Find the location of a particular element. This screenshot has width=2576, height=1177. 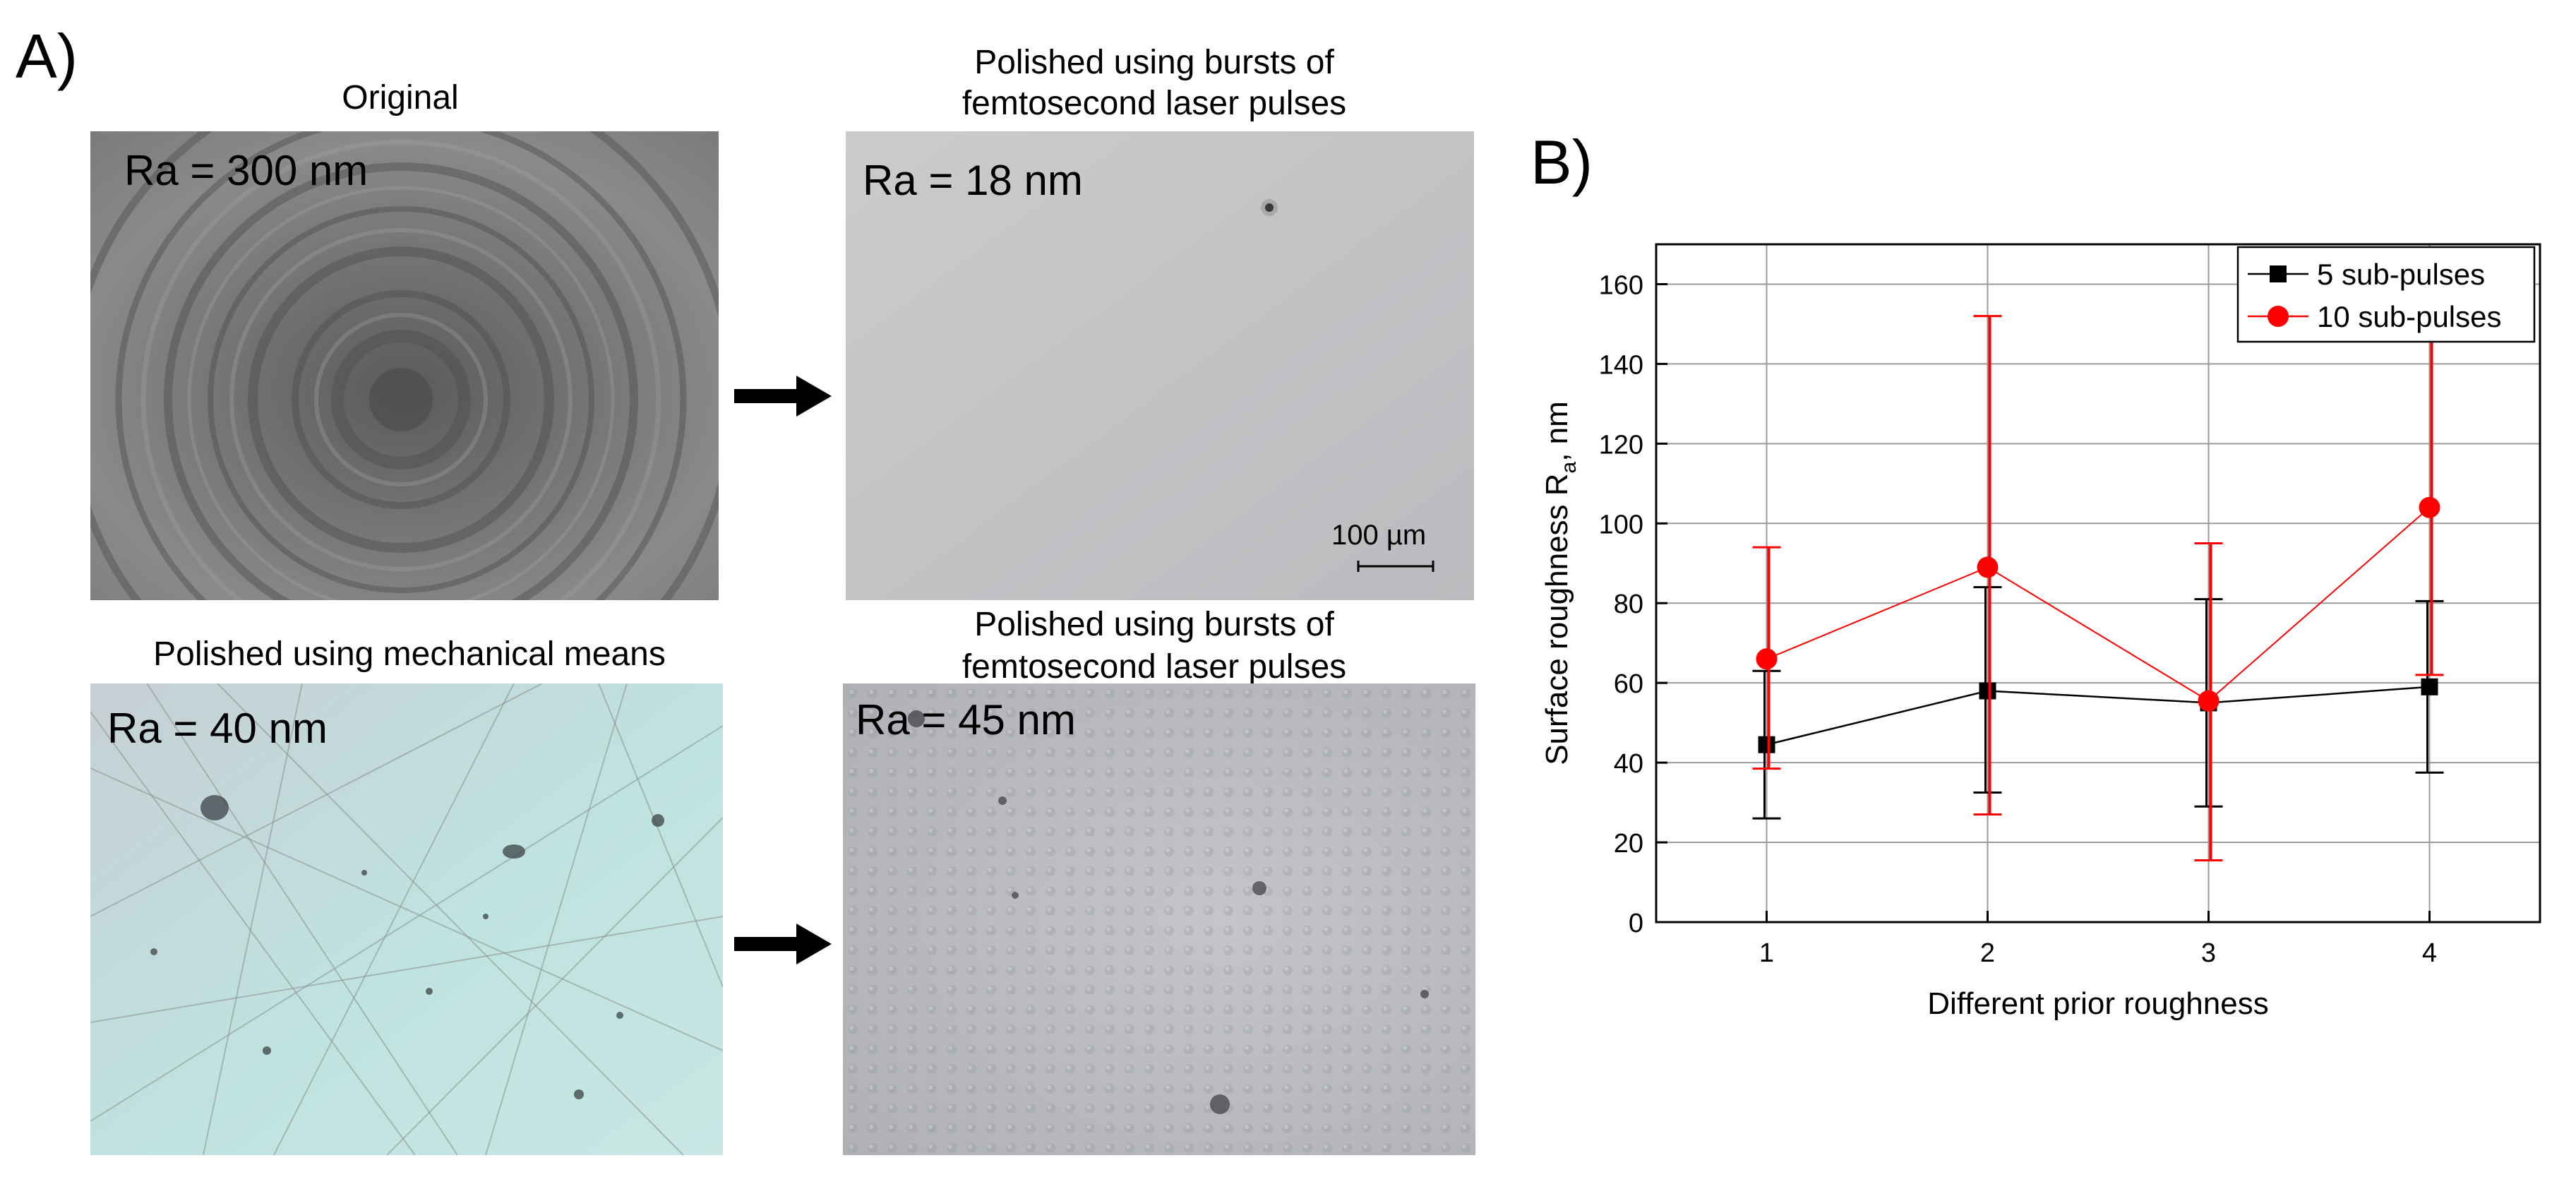

scale-bar is located at coordinates (1395, 566).